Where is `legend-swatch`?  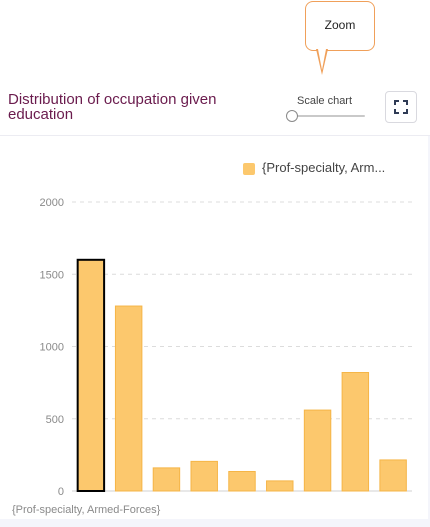
legend-swatch is located at coordinates (249, 169).